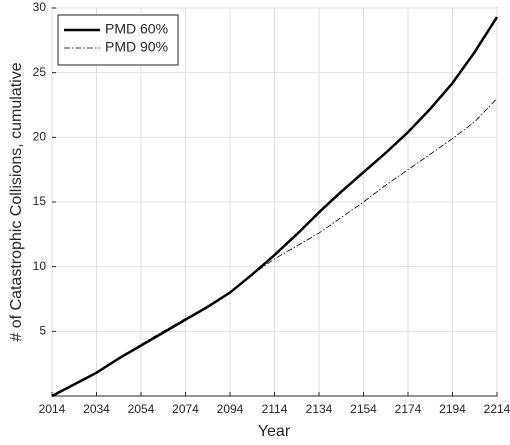 The height and width of the screenshot is (445, 510). Describe the element at coordinates (136, 29) in the screenshot. I see `legend-label: PMD 60%` at that location.